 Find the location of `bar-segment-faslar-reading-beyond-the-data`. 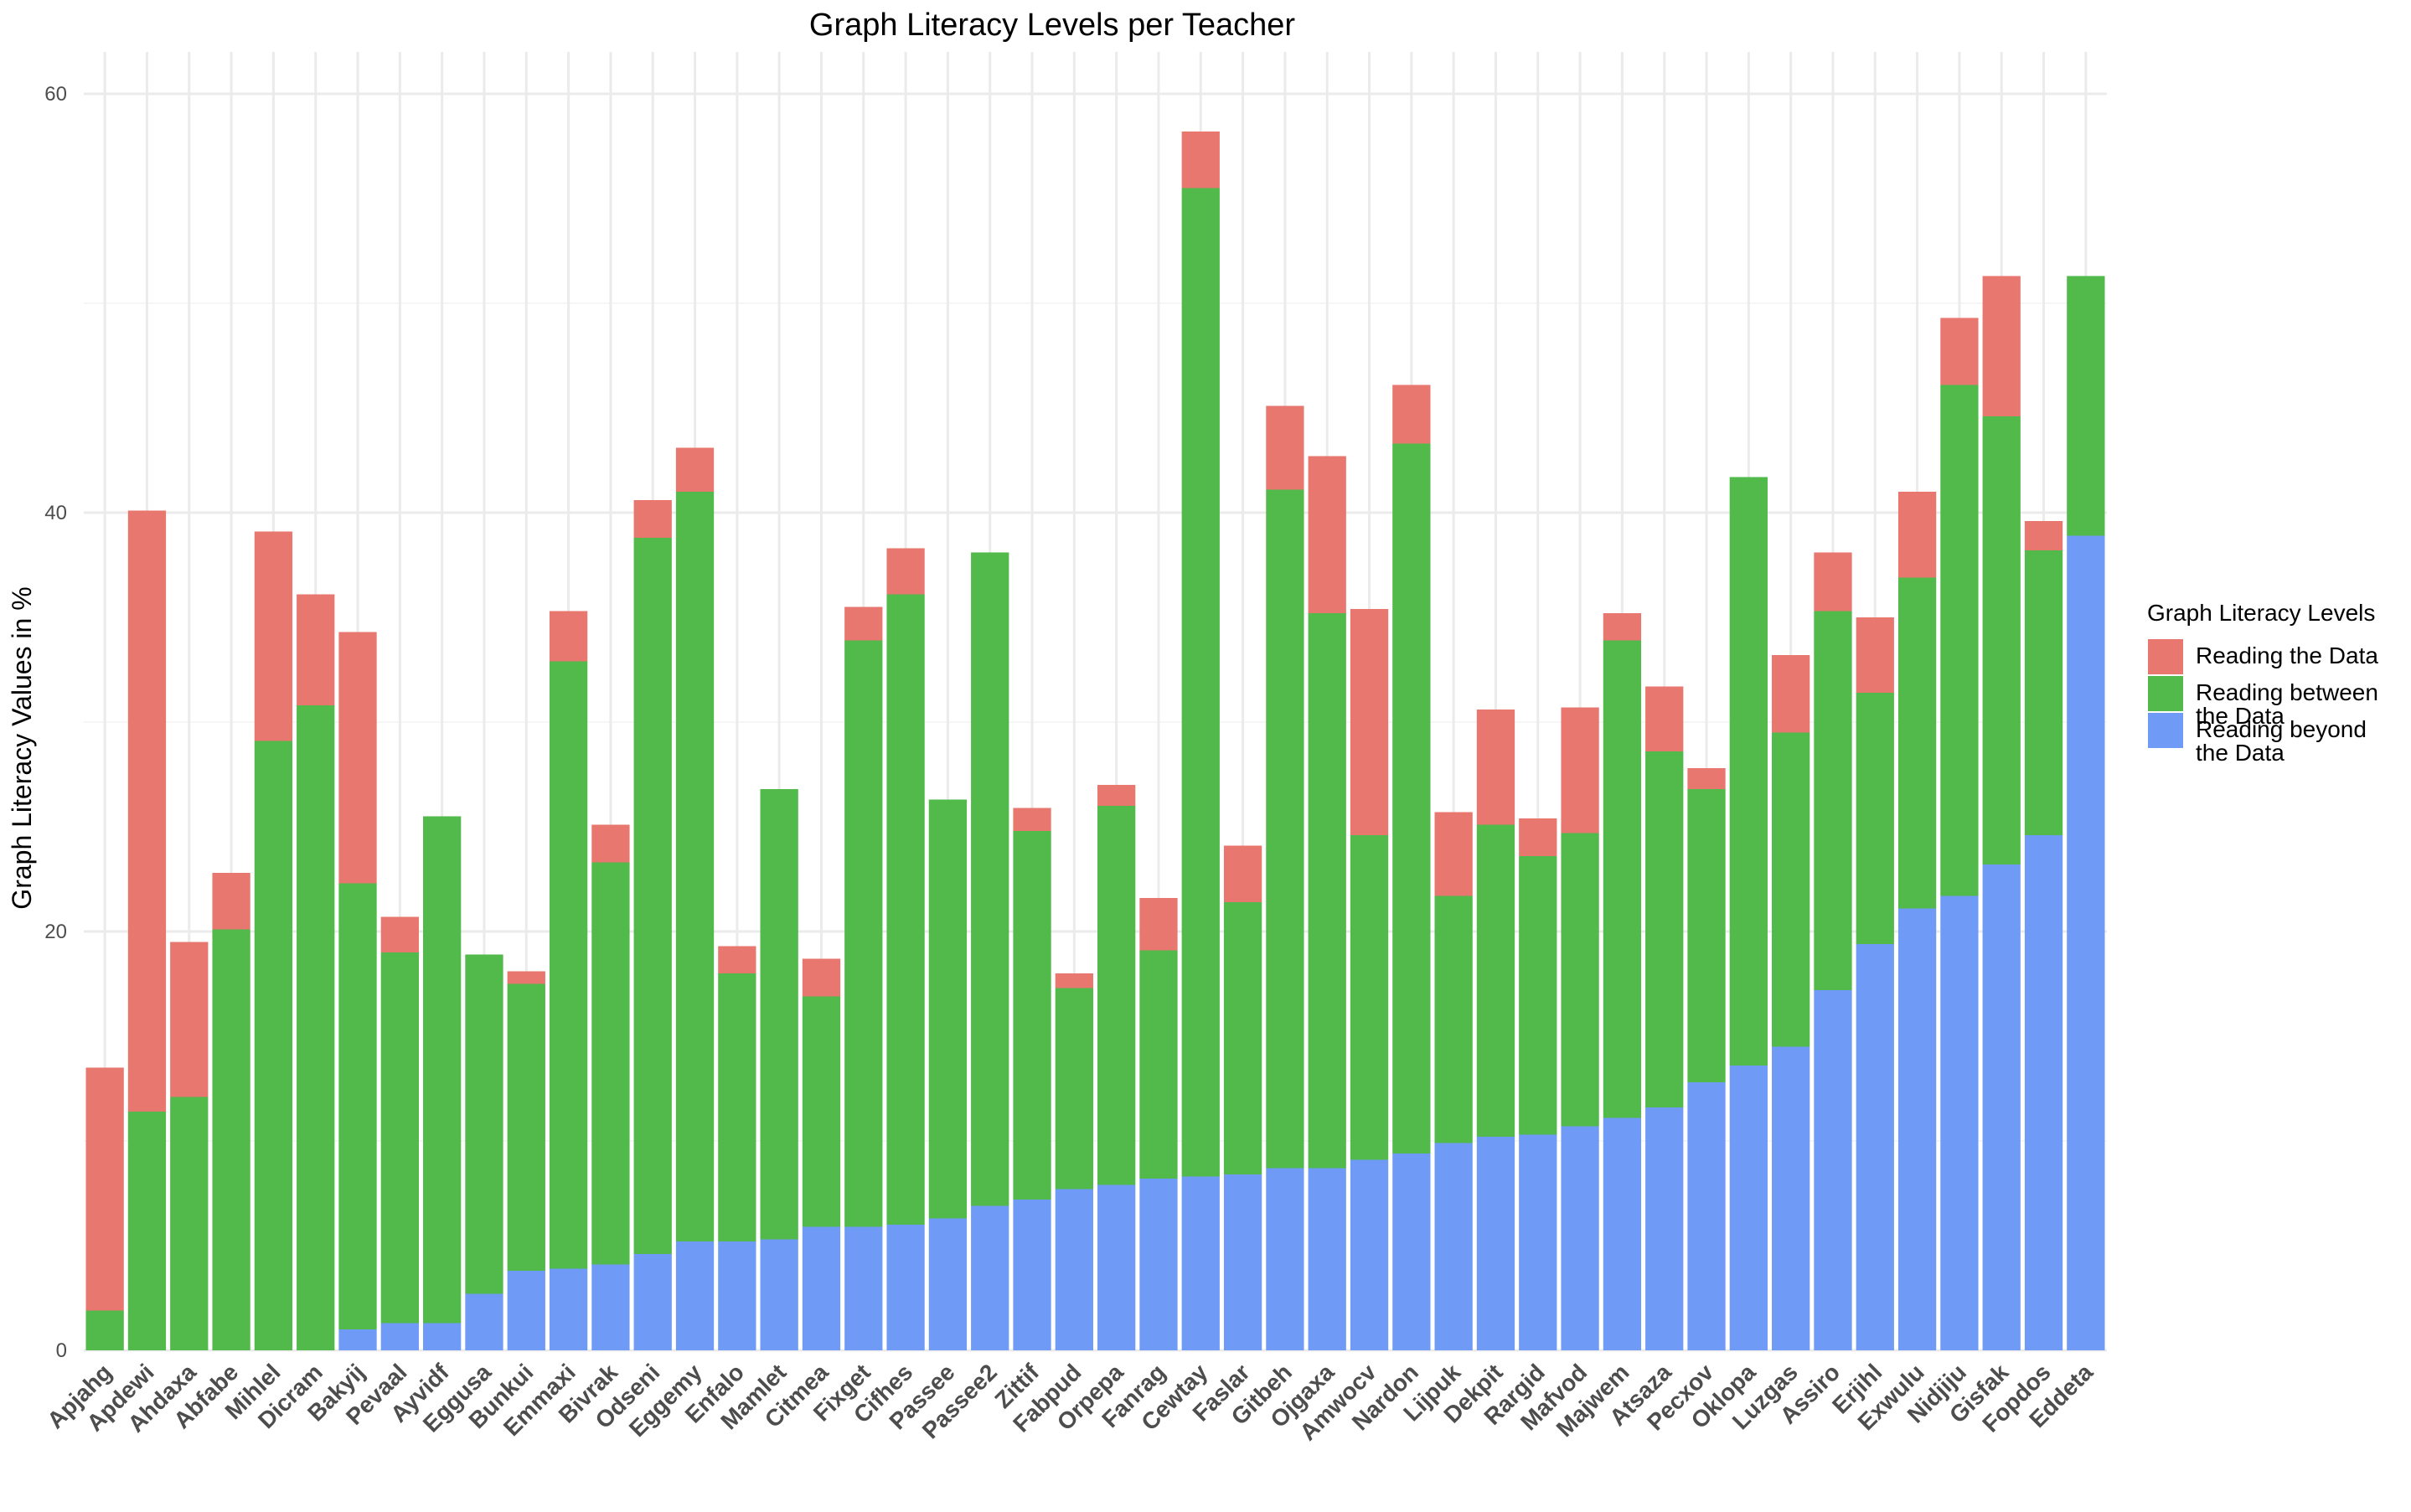

bar-segment-faslar-reading-beyond-the-data is located at coordinates (1242, 1262).